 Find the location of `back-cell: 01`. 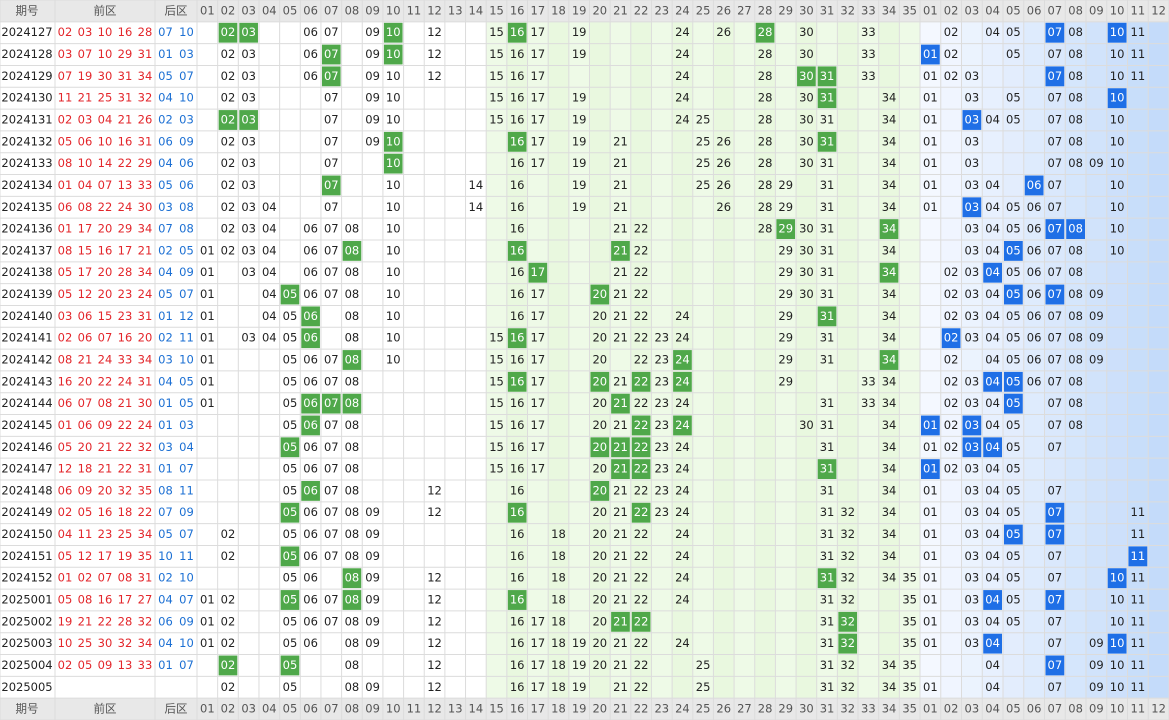

back-cell: 01 is located at coordinates (930, 687).